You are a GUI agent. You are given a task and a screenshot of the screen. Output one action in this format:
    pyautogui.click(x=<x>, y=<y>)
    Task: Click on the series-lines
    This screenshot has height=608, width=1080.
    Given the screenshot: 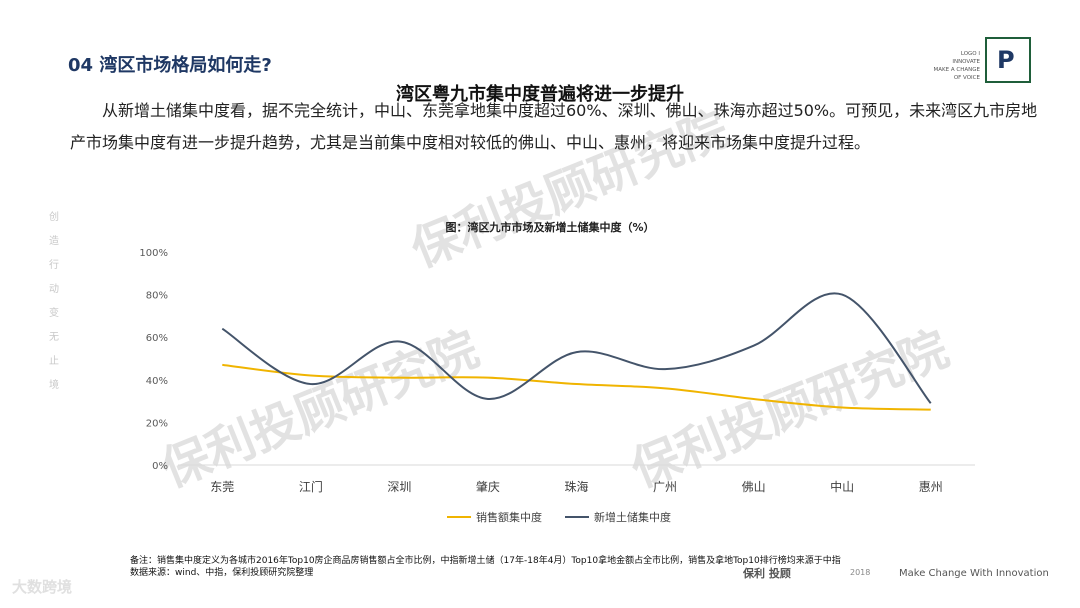 What is the action you would take?
    pyautogui.click(x=576, y=351)
    